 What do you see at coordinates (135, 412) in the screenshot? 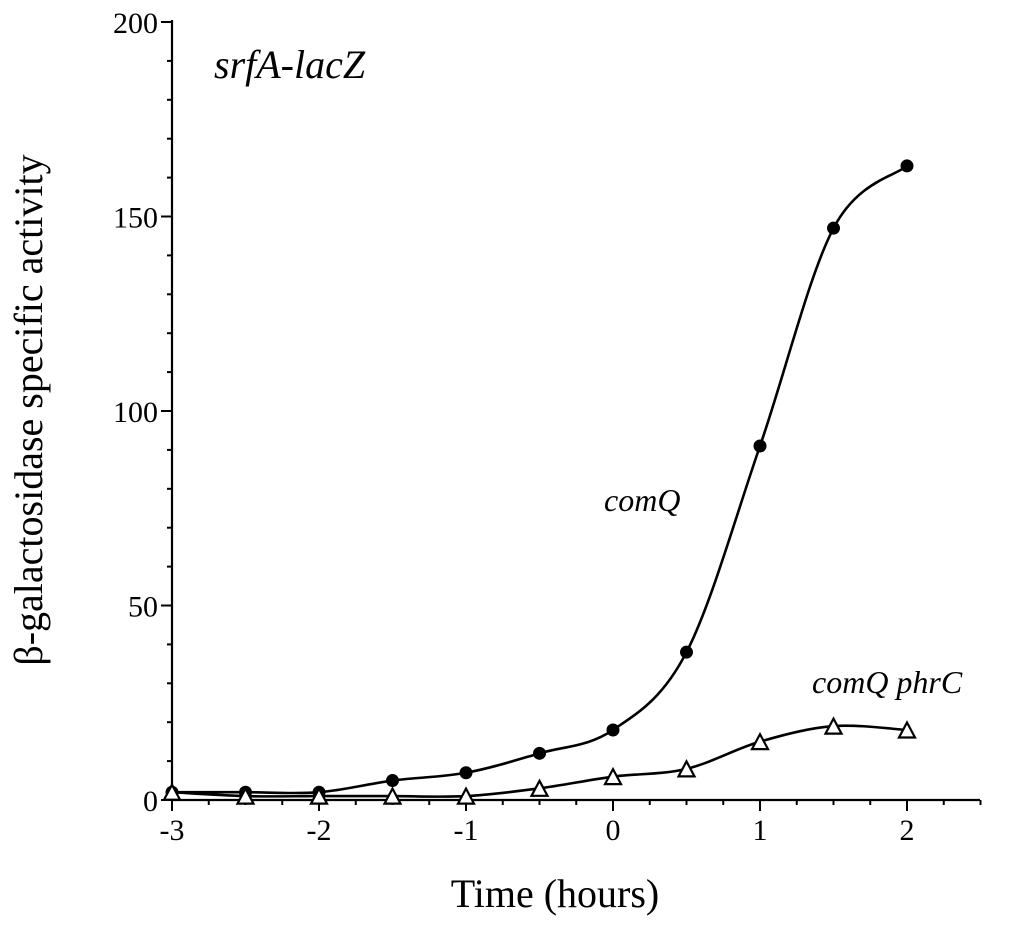
I see `y-tick-label: 100` at bounding box center [135, 412].